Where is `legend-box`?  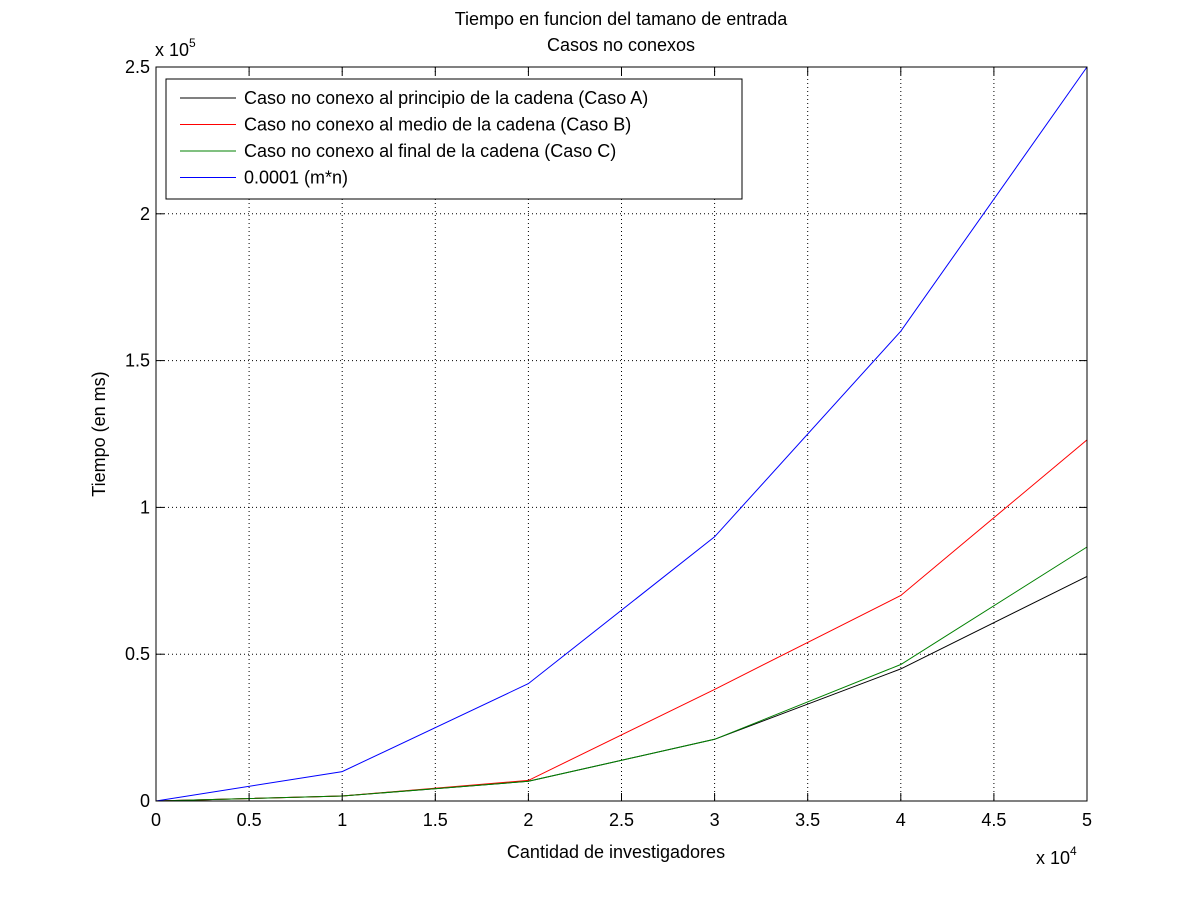
legend-box is located at coordinates (454, 139).